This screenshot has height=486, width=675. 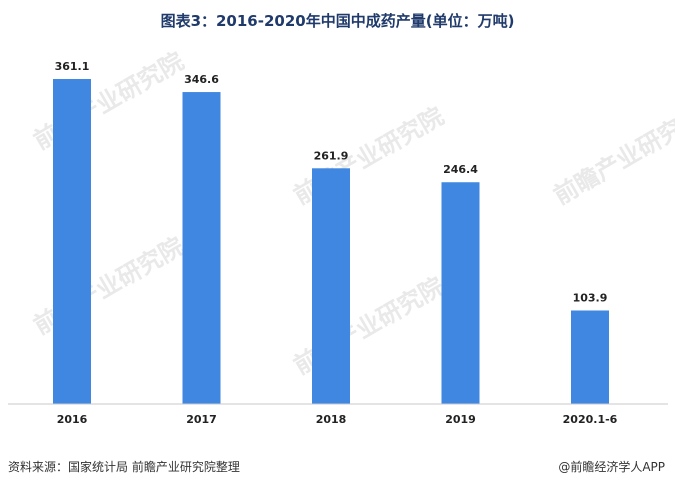 I want to click on chart-title: 图表3：2016-2020年中国中成药产量(单位：万吨), so click(x=337, y=21).